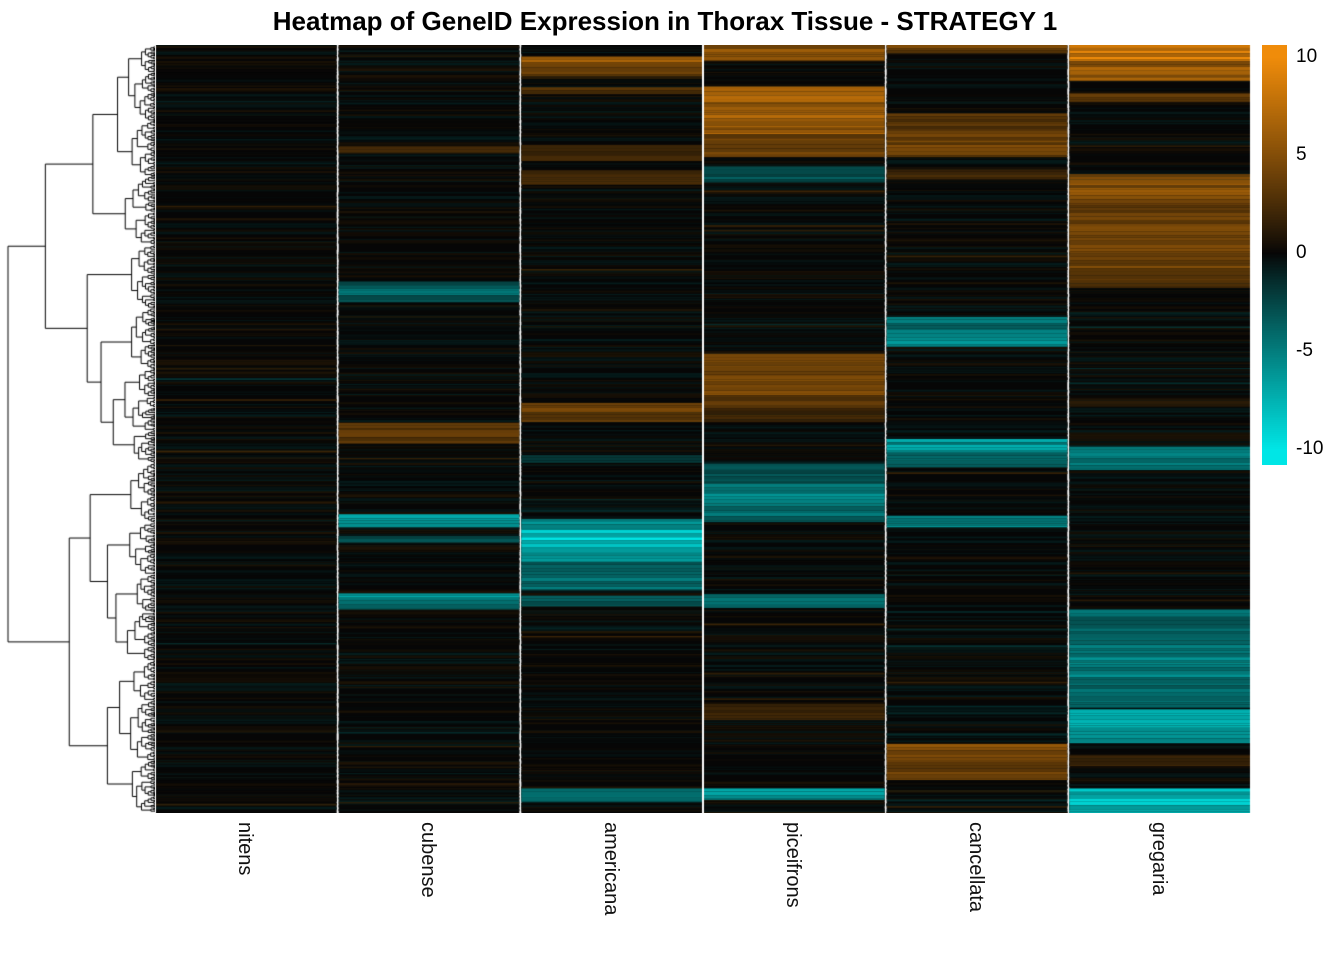  I want to click on column-label-nitens: nitens, so click(245, 849).